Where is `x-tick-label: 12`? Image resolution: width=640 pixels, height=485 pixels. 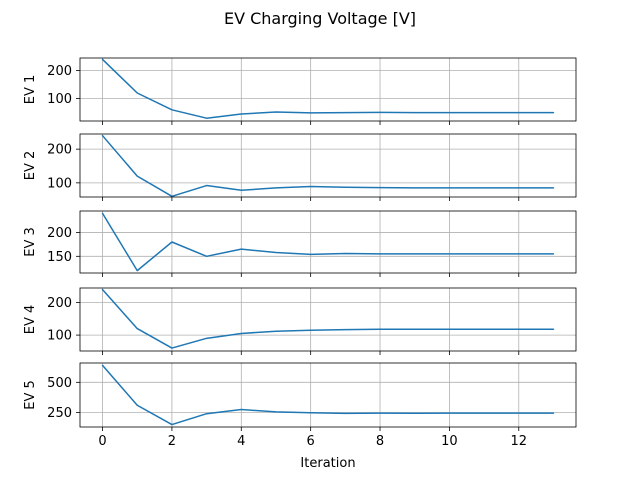
x-tick-label: 12 is located at coordinates (518, 441).